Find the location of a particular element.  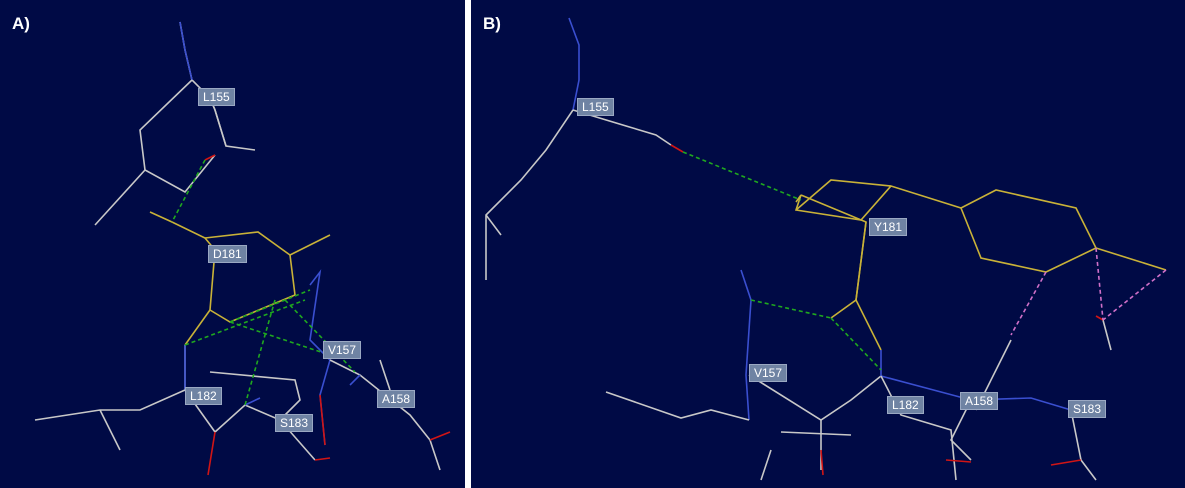

residue-label-y181: Y181 is located at coordinates (888, 227).